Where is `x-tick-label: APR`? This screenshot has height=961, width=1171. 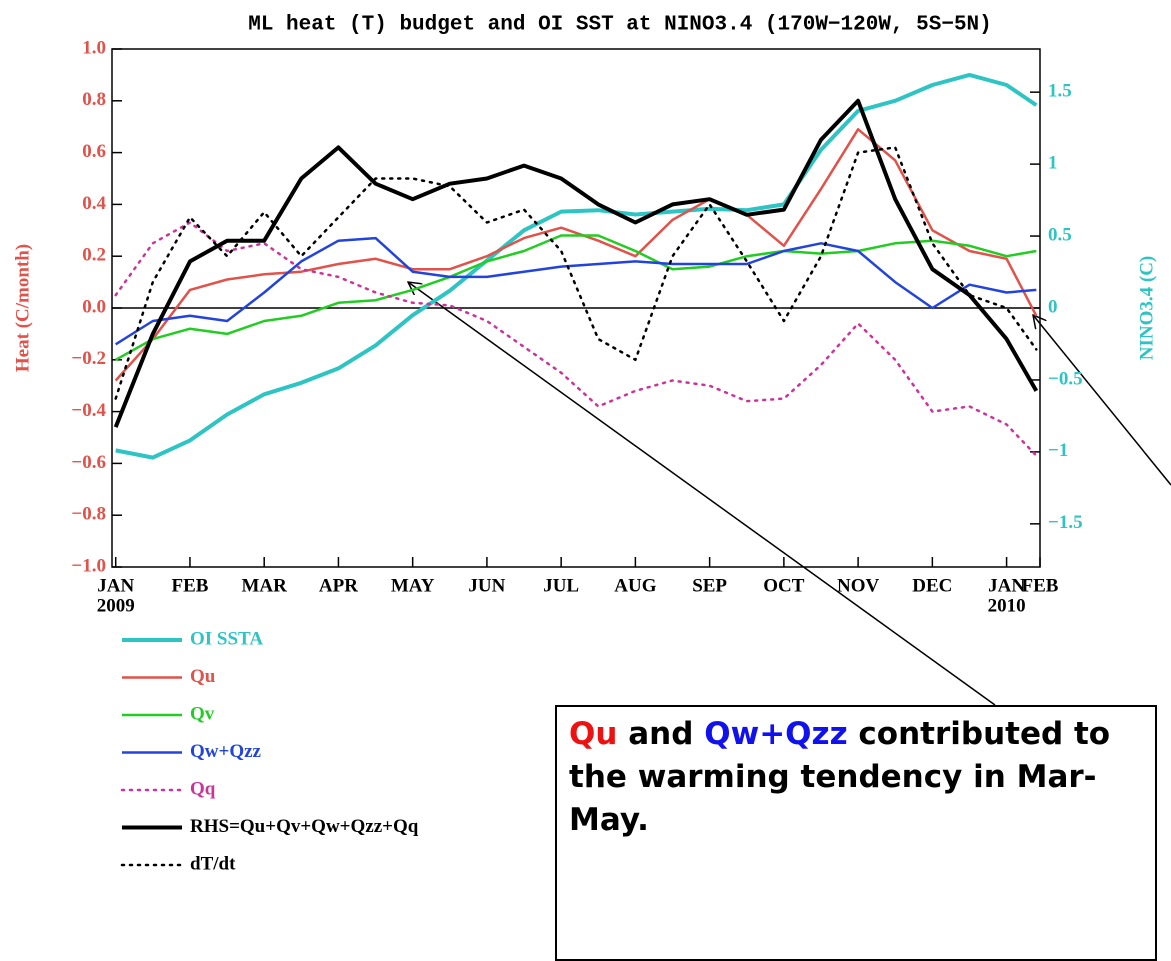 x-tick-label: APR is located at coordinates (338, 585).